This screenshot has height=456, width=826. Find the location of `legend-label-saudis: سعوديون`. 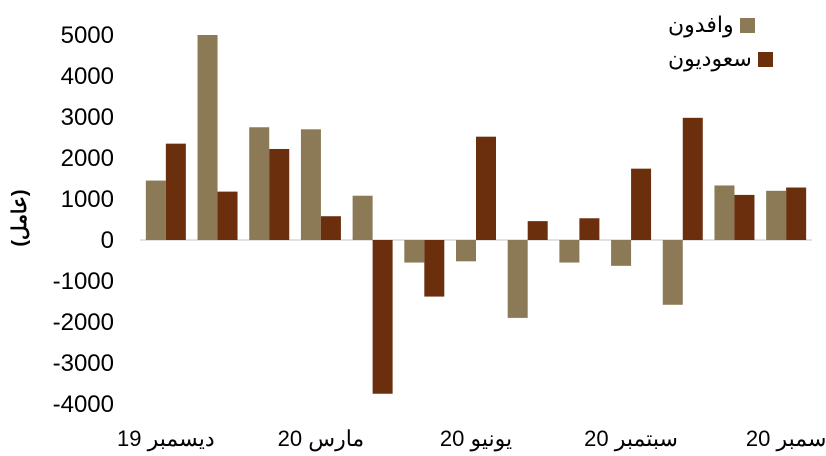

legend-label-saudis: سعوديون is located at coordinates (710, 59).